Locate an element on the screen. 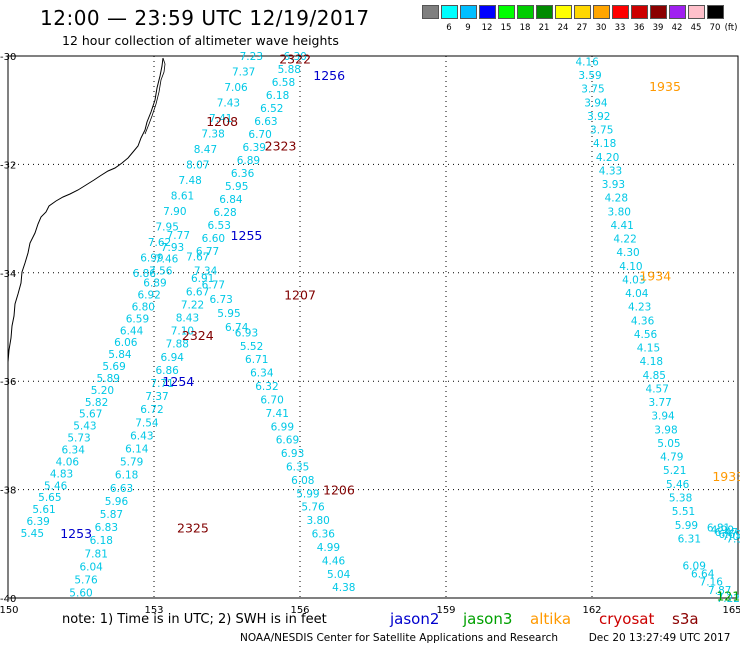 This screenshot has width=740, height=650. pass-number-label: 2325 is located at coordinates (193, 528).